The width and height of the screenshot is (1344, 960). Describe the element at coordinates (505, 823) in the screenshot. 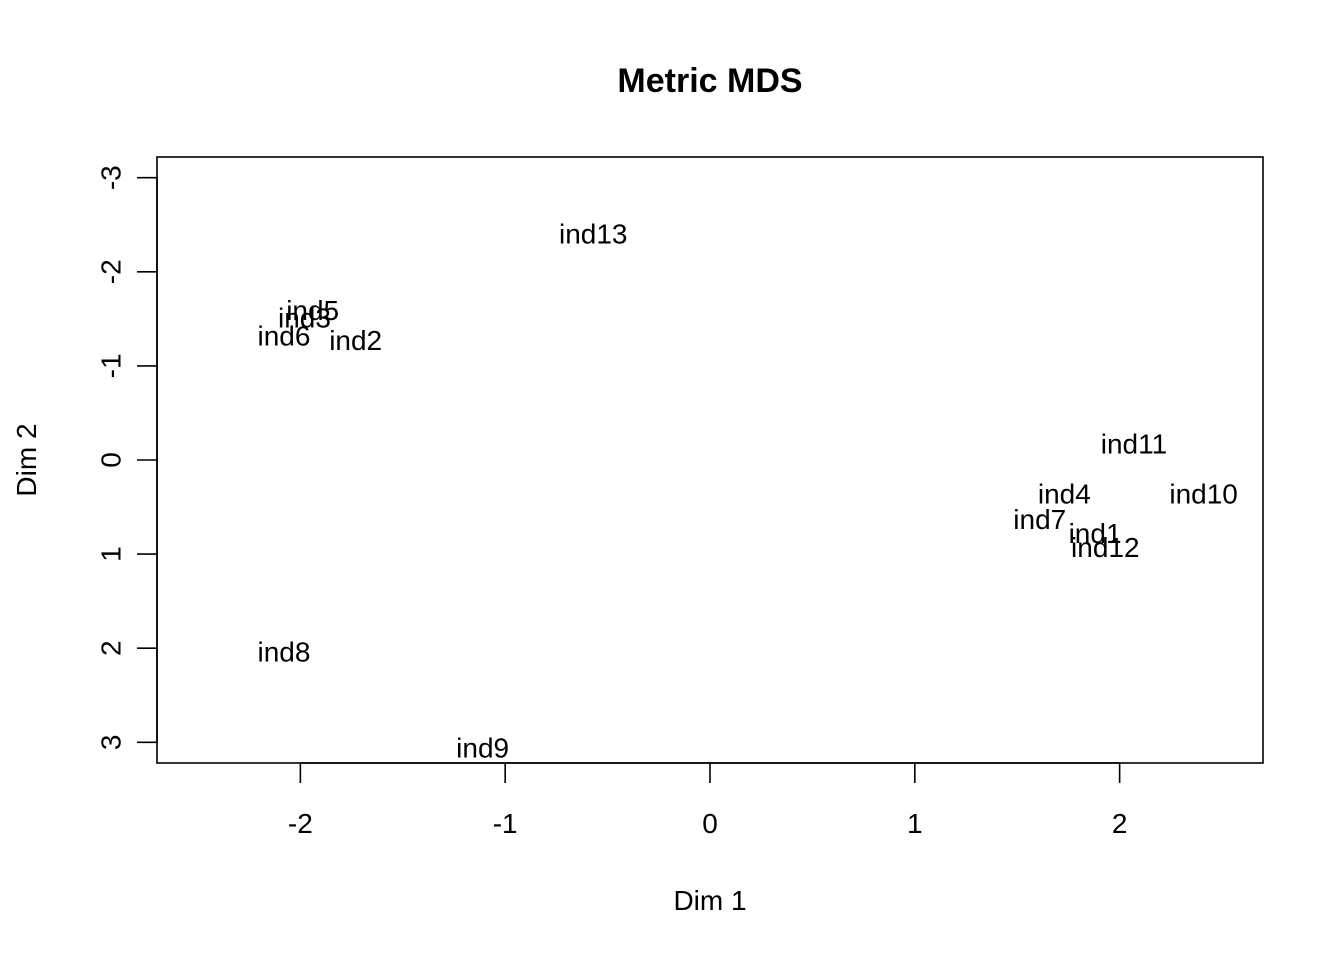

I see `x-tick-label: -1` at that location.